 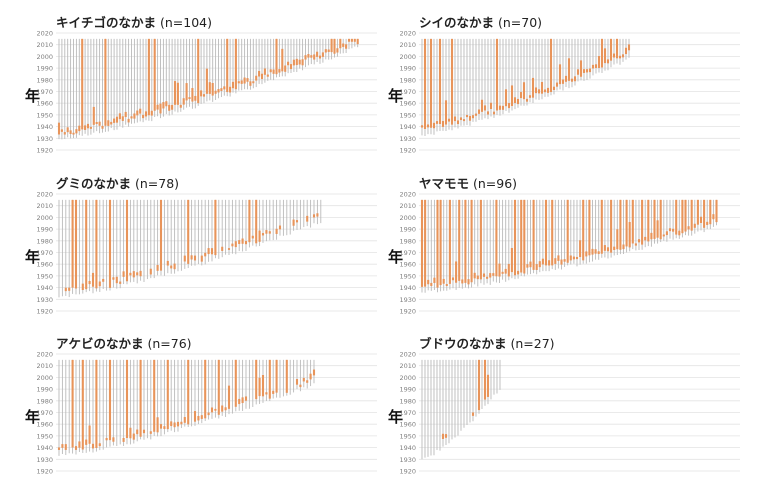 What do you see at coordinates (186, 22) in the screenshot?
I see `chart-title-count: (n=104)` at bounding box center [186, 22].